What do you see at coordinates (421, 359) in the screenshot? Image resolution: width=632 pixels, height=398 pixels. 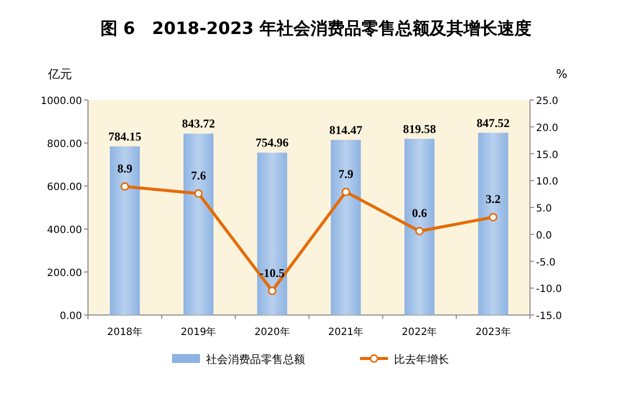 I see `legend-label: 比去年增长` at bounding box center [421, 359].